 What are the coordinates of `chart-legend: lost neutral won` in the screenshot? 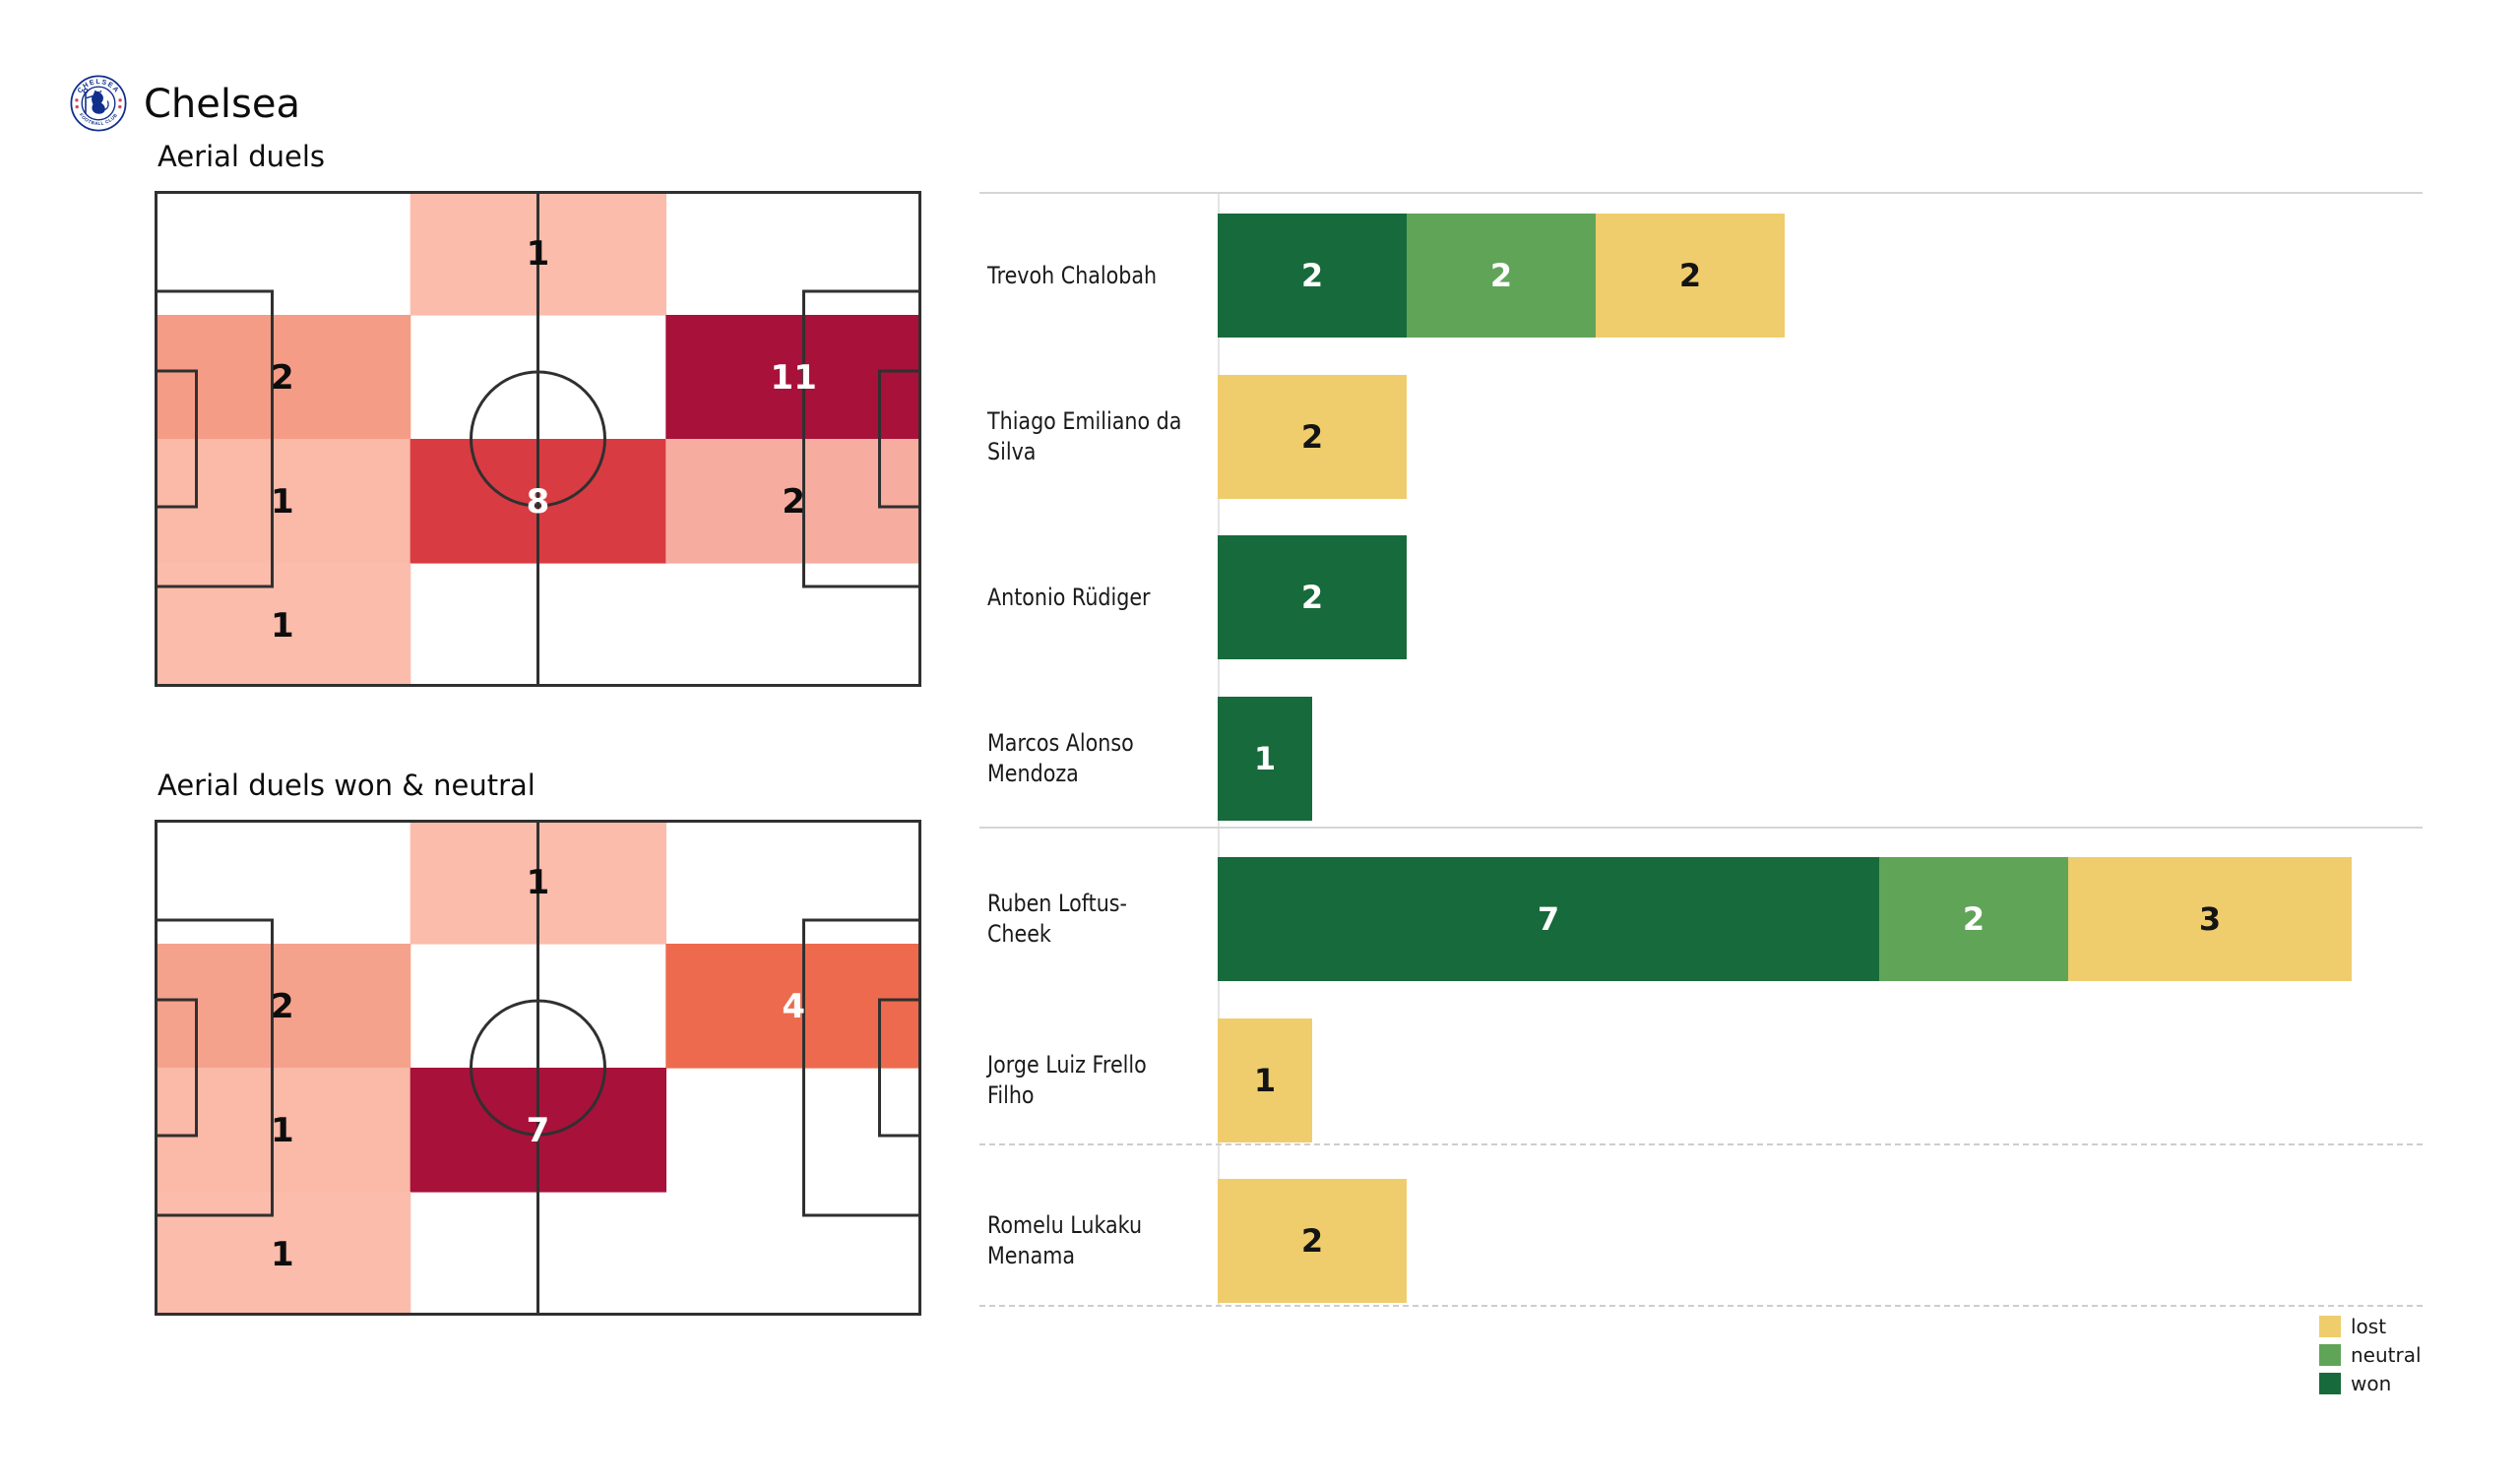 It's located at (2370, 1354).